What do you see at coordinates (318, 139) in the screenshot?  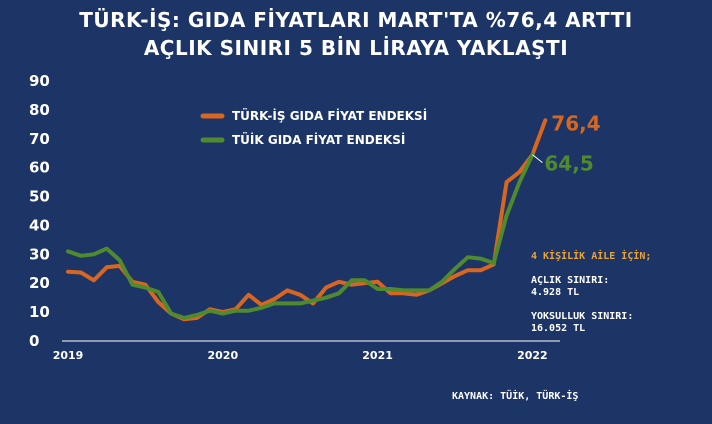 I see `legend-label-tuik: TÜİK GIDA FİYAT ENDEKSİ` at bounding box center [318, 139].